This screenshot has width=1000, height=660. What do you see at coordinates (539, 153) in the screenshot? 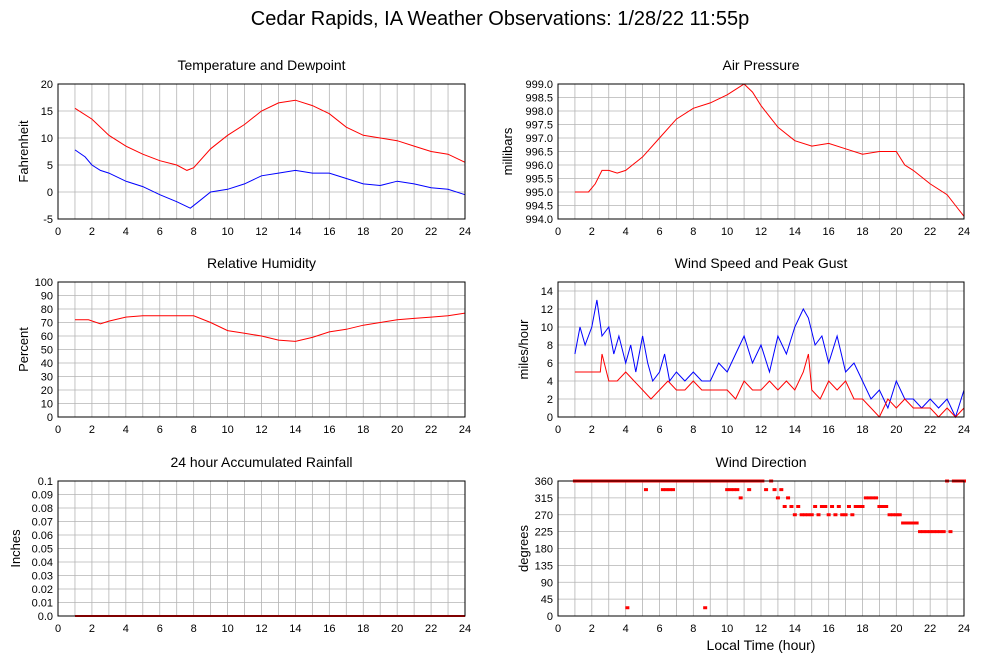
I see `pressure-ytick-label: 996.5` at bounding box center [539, 153].